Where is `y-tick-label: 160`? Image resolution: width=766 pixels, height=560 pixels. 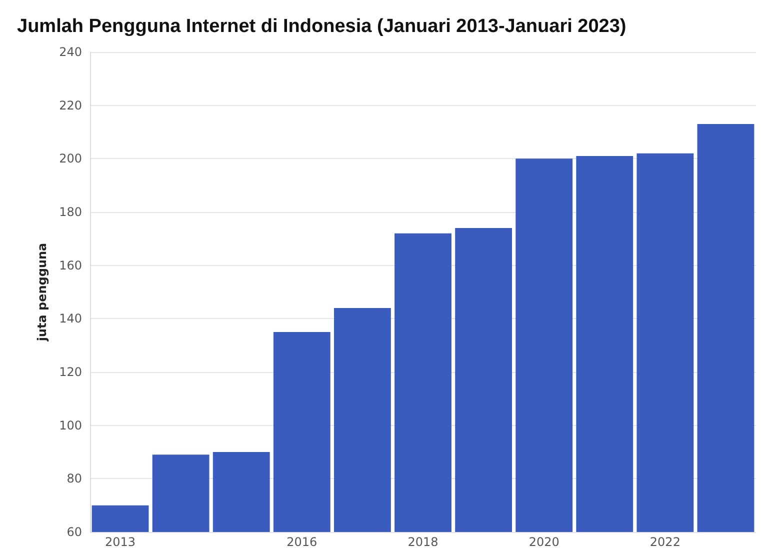
y-tick-label: 160 is located at coordinates (70, 265).